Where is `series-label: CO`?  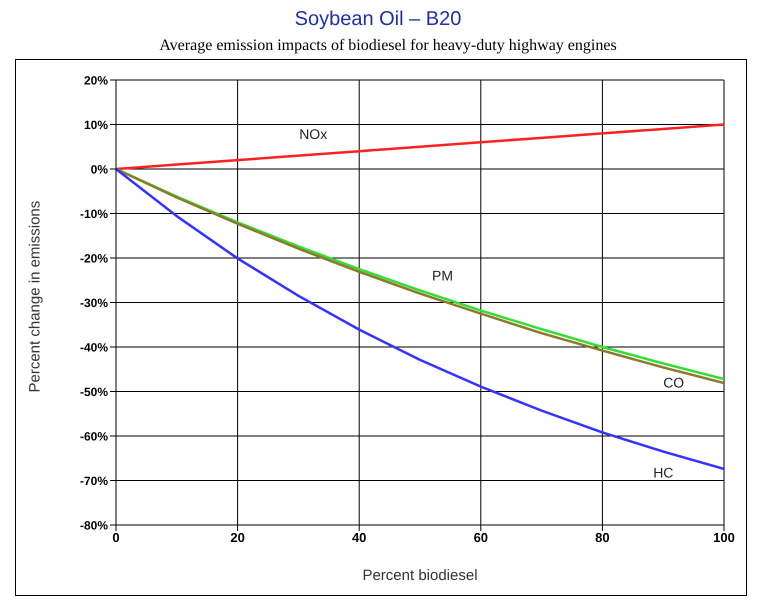
series-label: CO is located at coordinates (673, 382).